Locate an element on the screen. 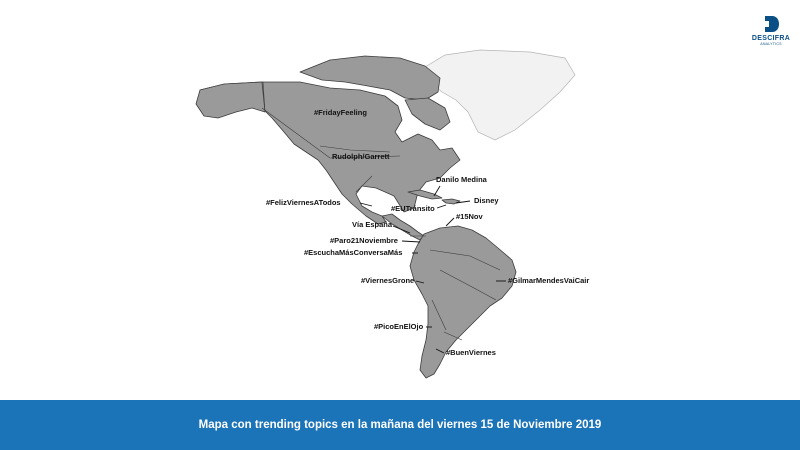 The image size is (800, 450). label-escucha: #EscuchaMásConversaMás is located at coordinates (353, 252).